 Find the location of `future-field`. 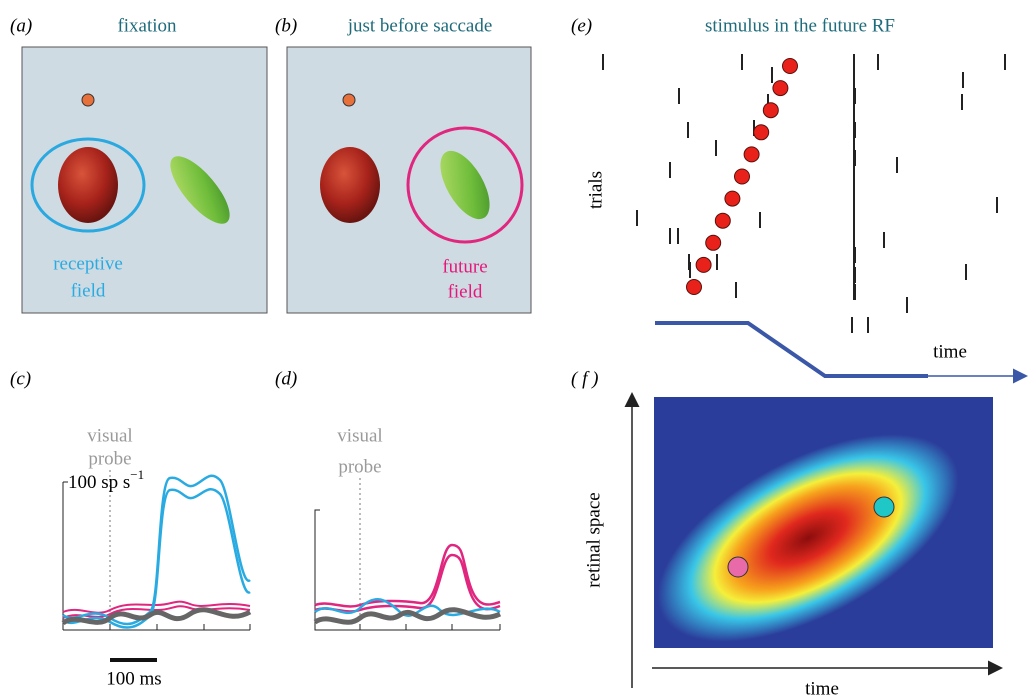

future-field is located at coordinates (465, 185).